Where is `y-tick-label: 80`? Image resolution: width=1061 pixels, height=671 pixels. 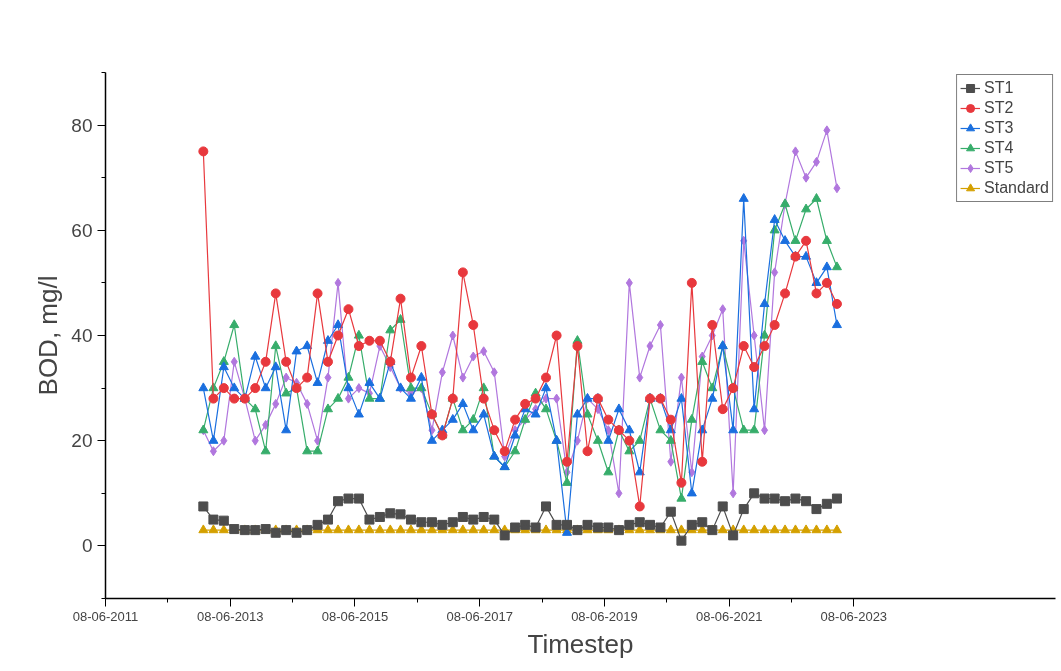 y-tick-label: 80 is located at coordinates (82, 125).